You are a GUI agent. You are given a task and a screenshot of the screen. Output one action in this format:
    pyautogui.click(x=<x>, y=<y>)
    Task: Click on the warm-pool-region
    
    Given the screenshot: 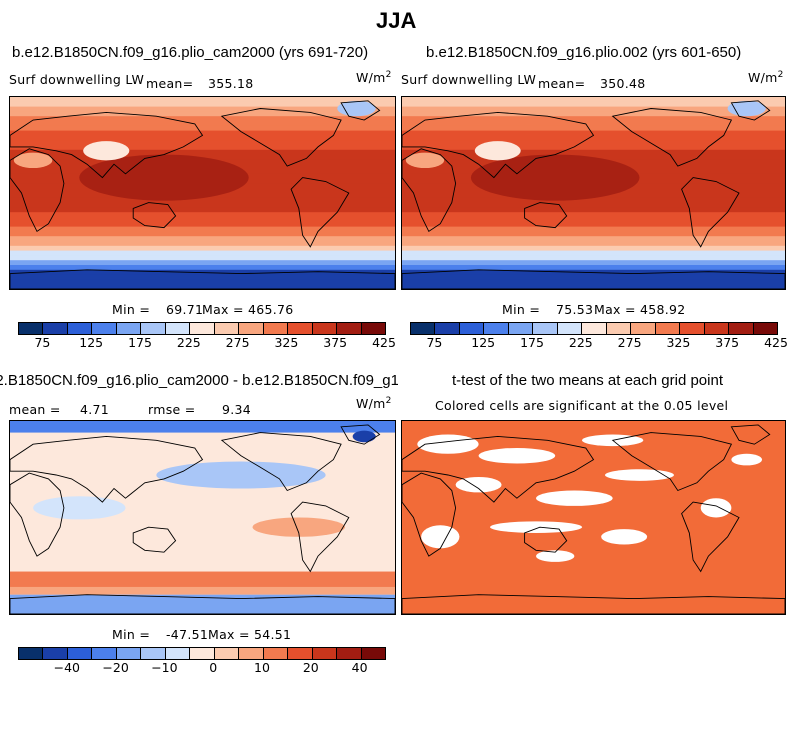 What is the action you would take?
    pyautogui.click(x=555, y=177)
    